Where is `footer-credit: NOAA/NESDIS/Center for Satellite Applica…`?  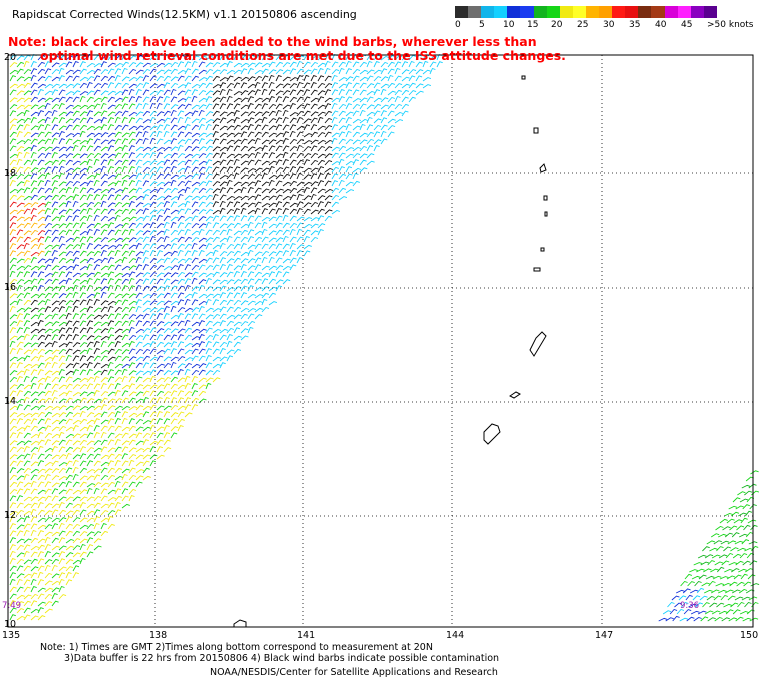
footer-credit: NOAA/NESDIS/Center for Satellite Applica… is located at coordinates (354, 672).